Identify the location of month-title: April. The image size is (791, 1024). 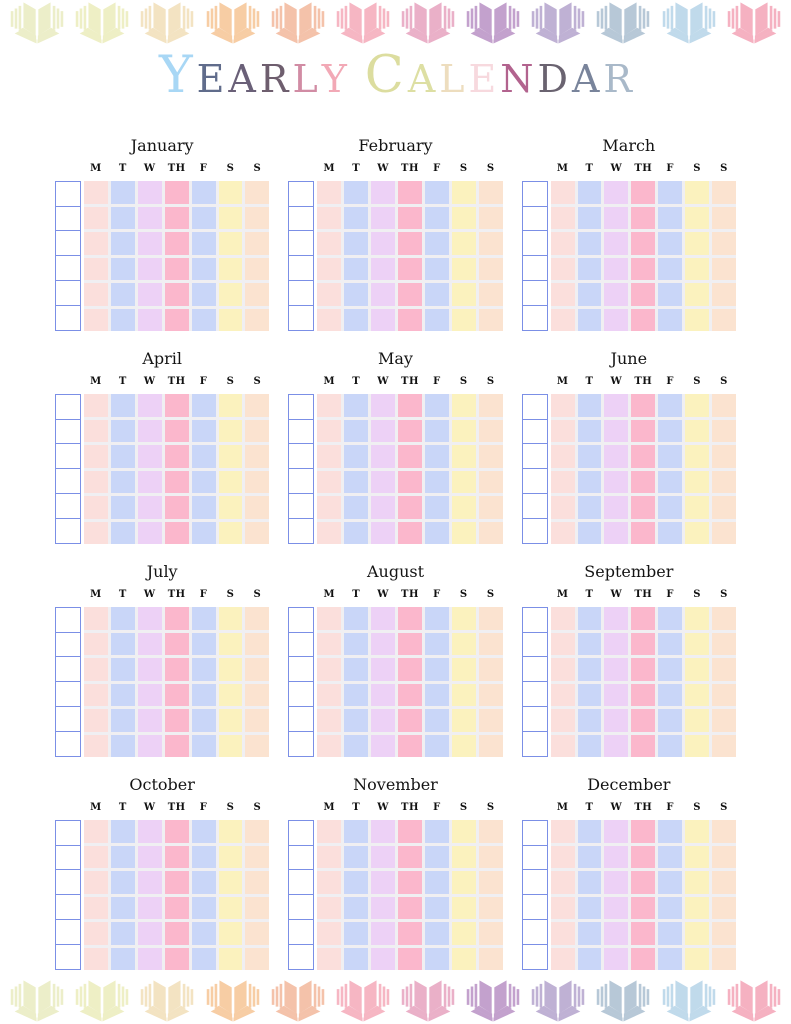
(162, 358).